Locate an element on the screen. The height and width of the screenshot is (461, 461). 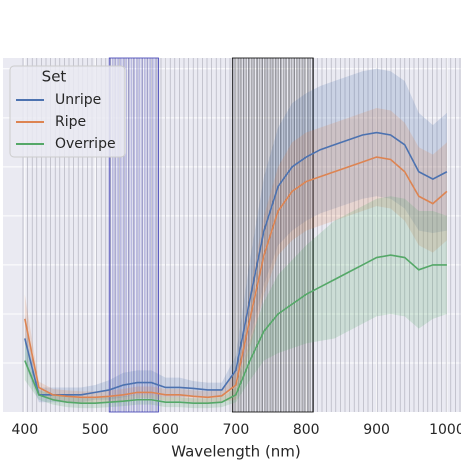
x-tick-label: 700 is located at coordinates (236, 430).